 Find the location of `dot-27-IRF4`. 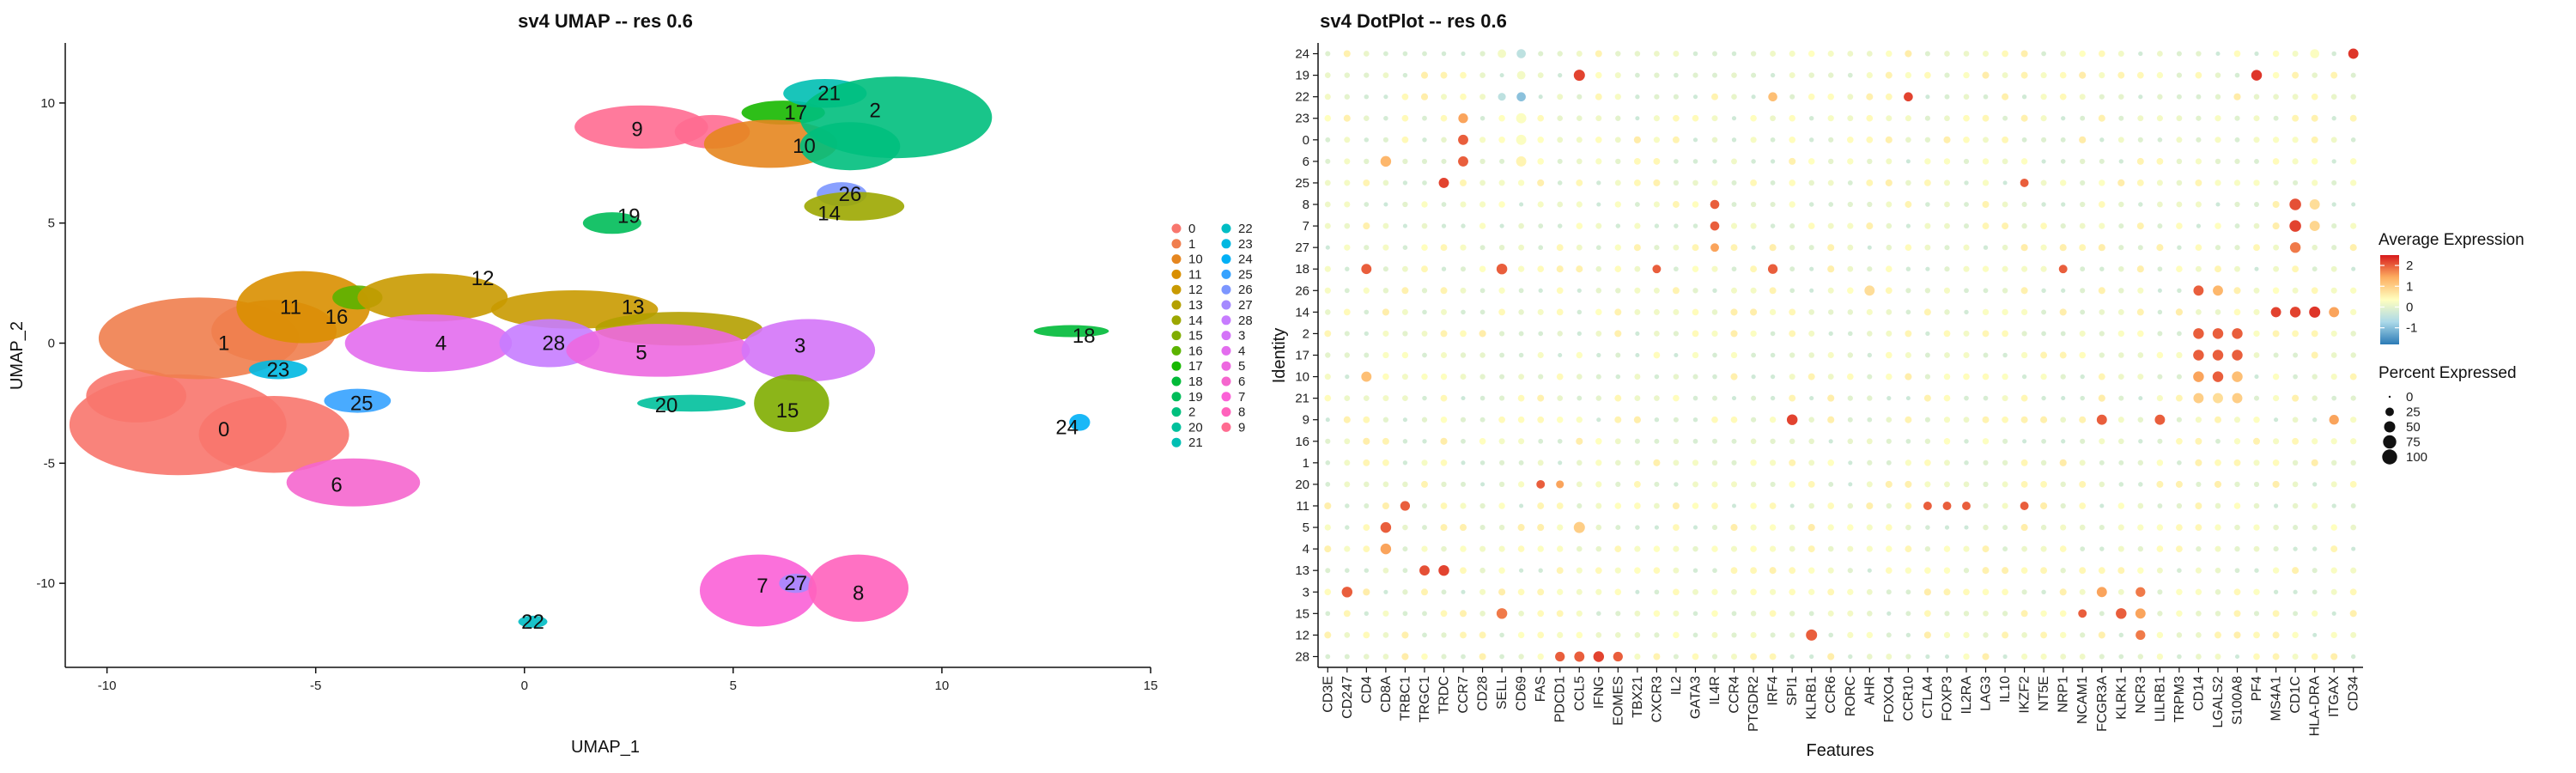

dot-27-IRF4 is located at coordinates (1773, 248).